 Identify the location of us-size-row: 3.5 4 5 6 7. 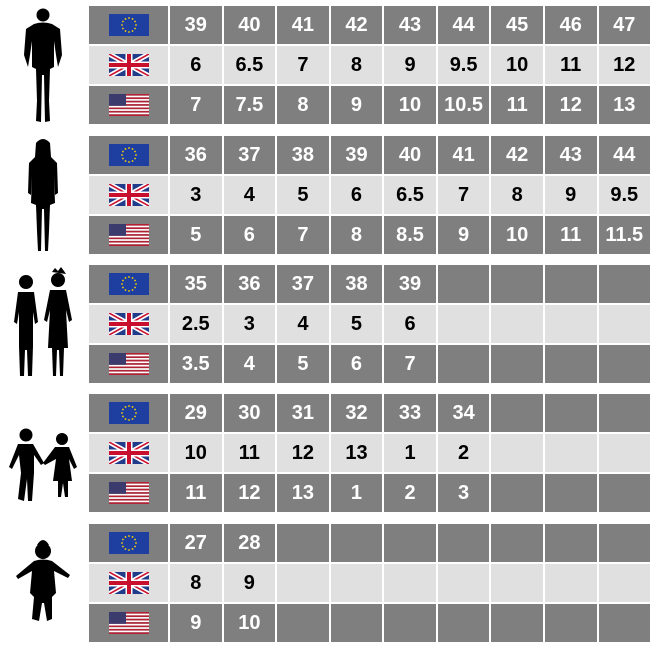
(369, 364).